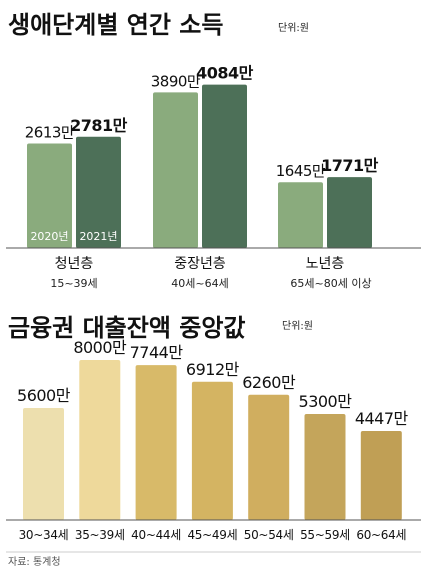 This screenshot has height=571, width=427. Describe the element at coordinates (74, 264) in the screenshot. I see `chart1-category-label: 청년층` at that location.